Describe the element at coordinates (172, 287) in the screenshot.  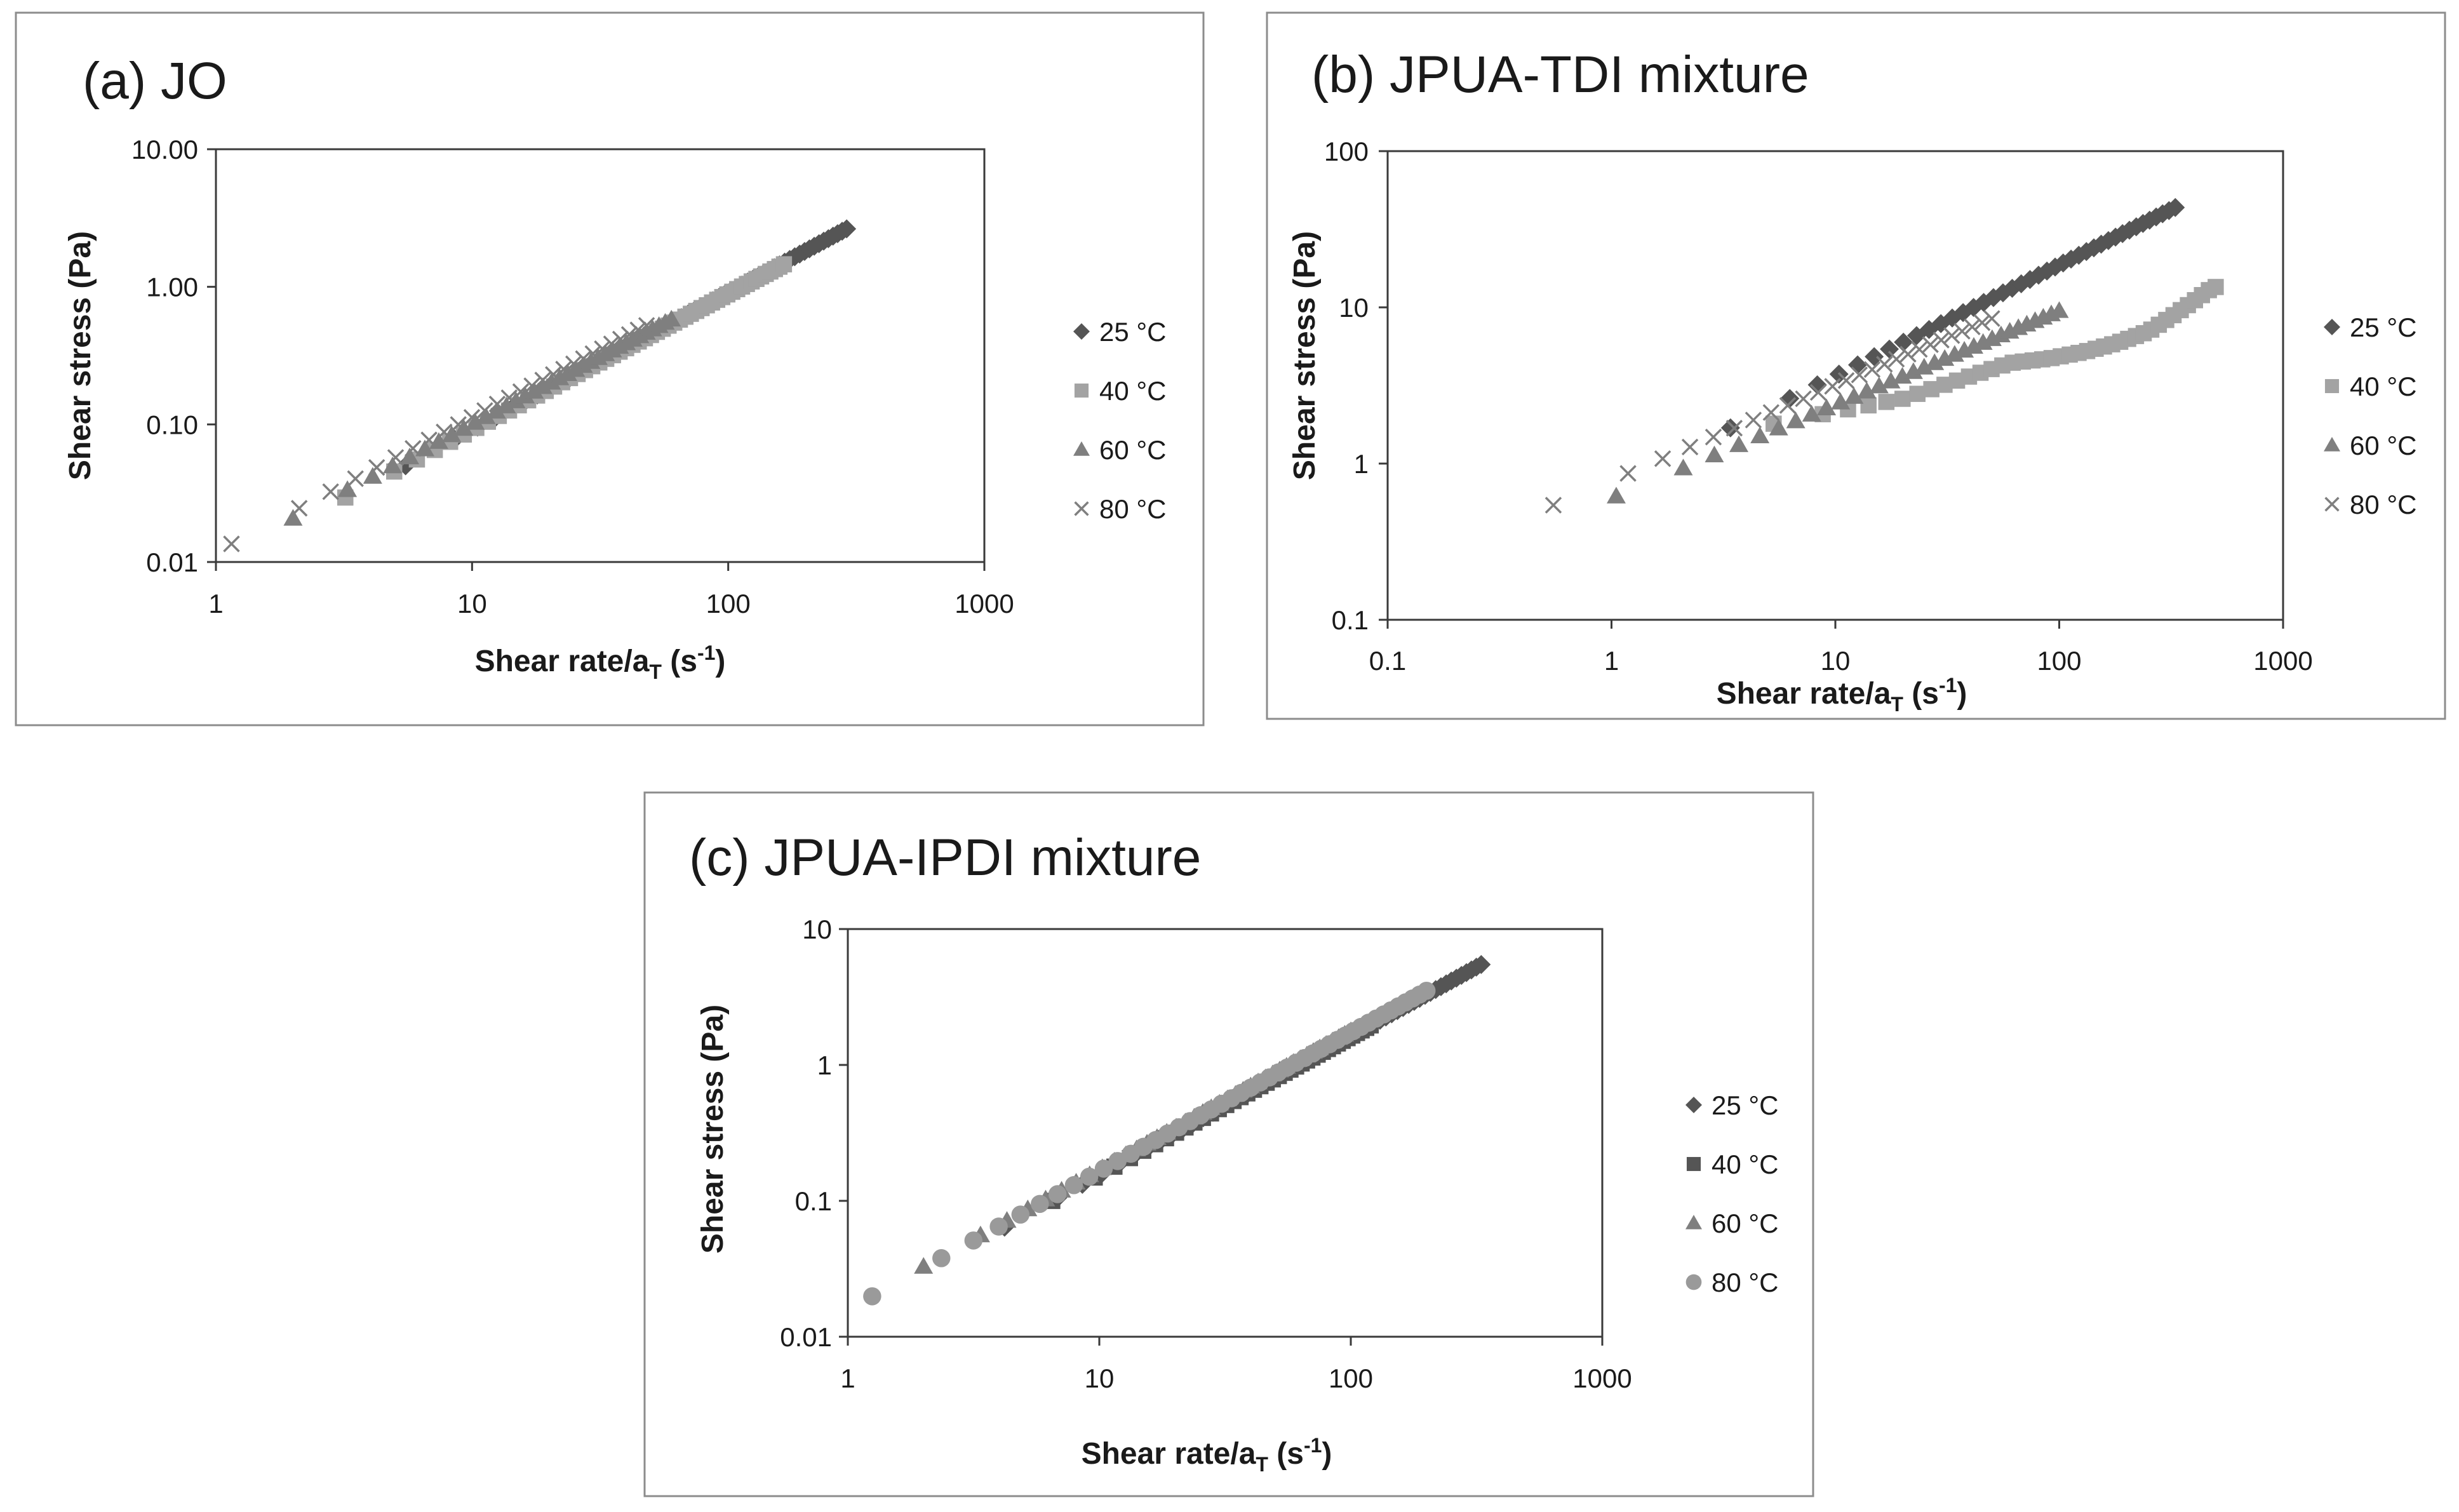
I see `y-tick-label: 1.00` at that location.